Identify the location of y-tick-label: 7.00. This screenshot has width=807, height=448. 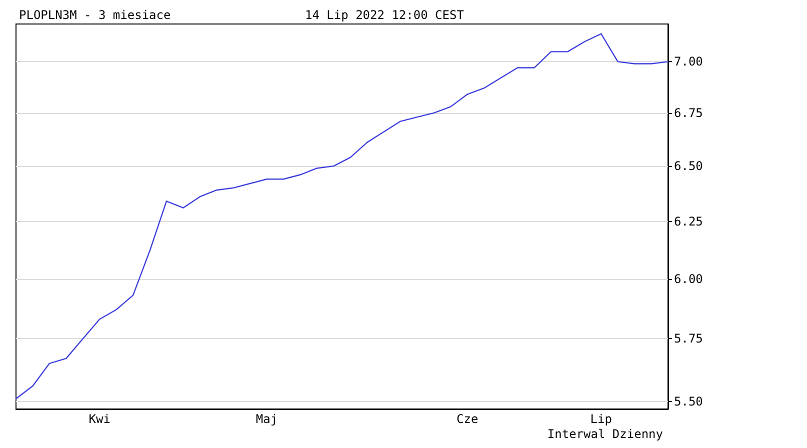
(688, 61).